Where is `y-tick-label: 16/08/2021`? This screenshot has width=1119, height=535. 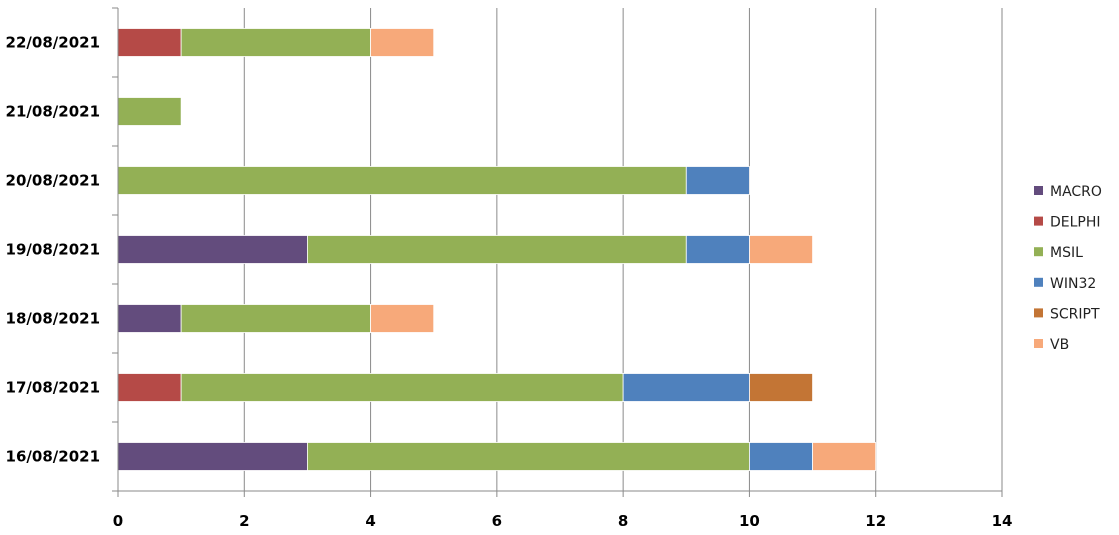 y-tick-label: 16/08/2021 is located at coordinates (53, 457).